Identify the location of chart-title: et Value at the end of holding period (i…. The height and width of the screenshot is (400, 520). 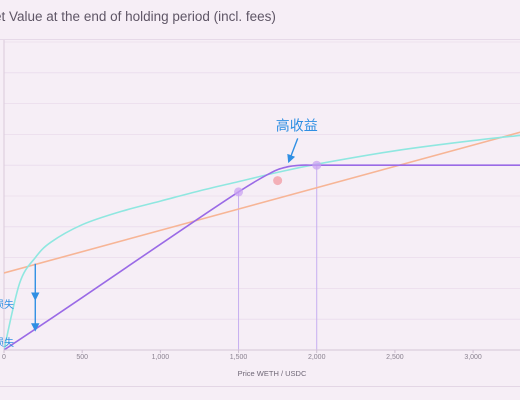
(138, 16).